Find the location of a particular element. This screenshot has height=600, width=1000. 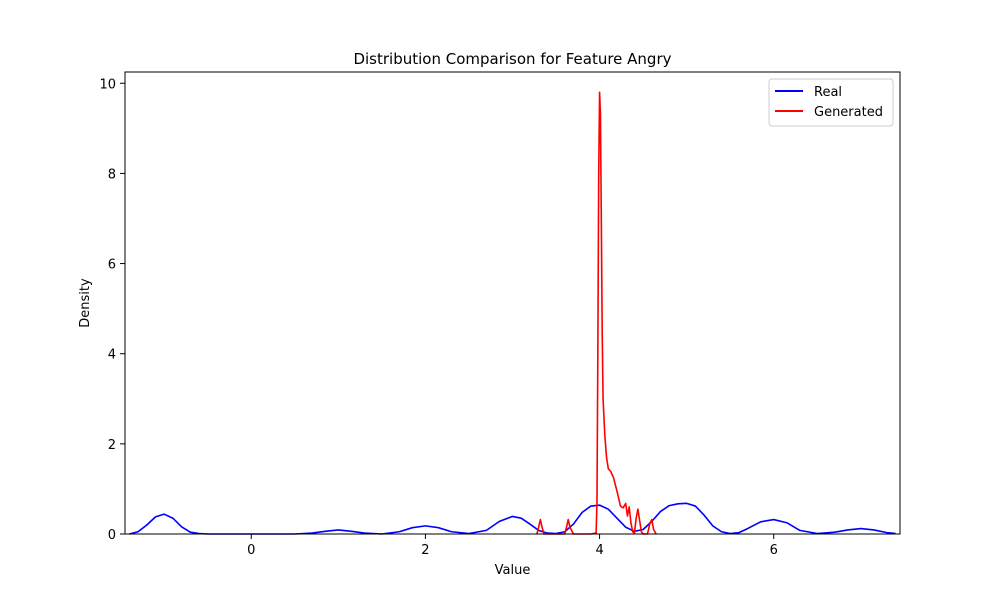

y-tick-label: 2 is located at coordinates (112, 445).